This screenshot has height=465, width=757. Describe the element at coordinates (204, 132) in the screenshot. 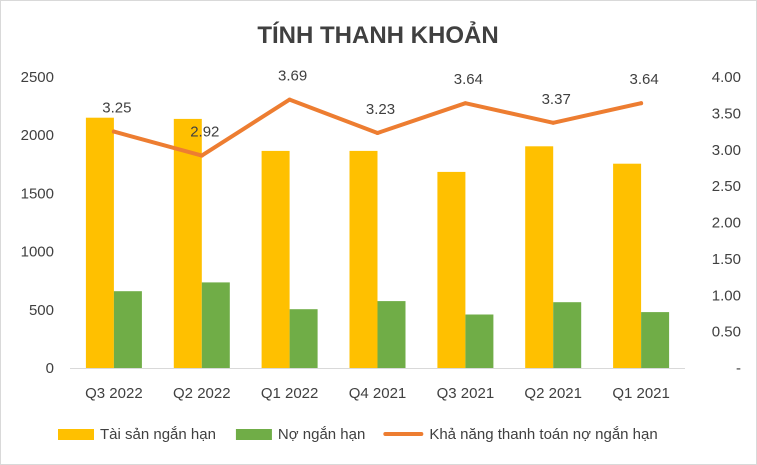

I see `line-data-label-1: 2.92` at that location.